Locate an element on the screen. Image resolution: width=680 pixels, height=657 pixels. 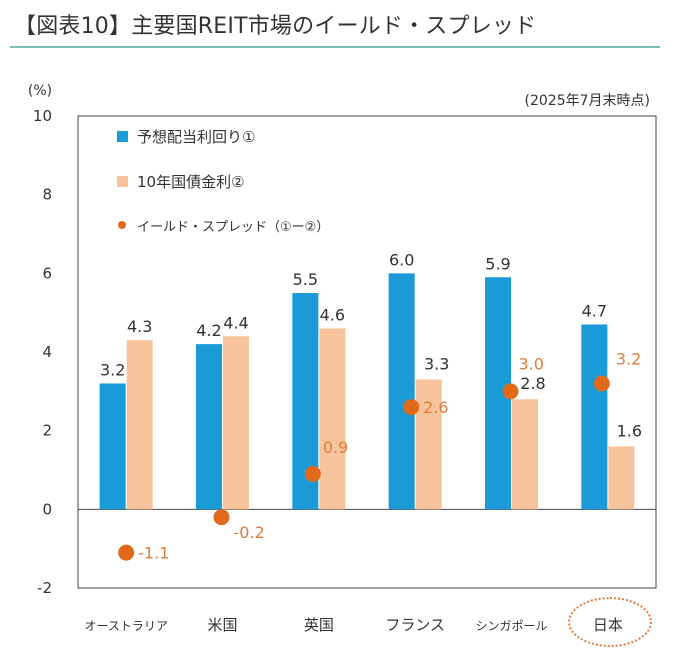
data-label-dividend-yield: 3.2 is located at coordinates (112, 369).